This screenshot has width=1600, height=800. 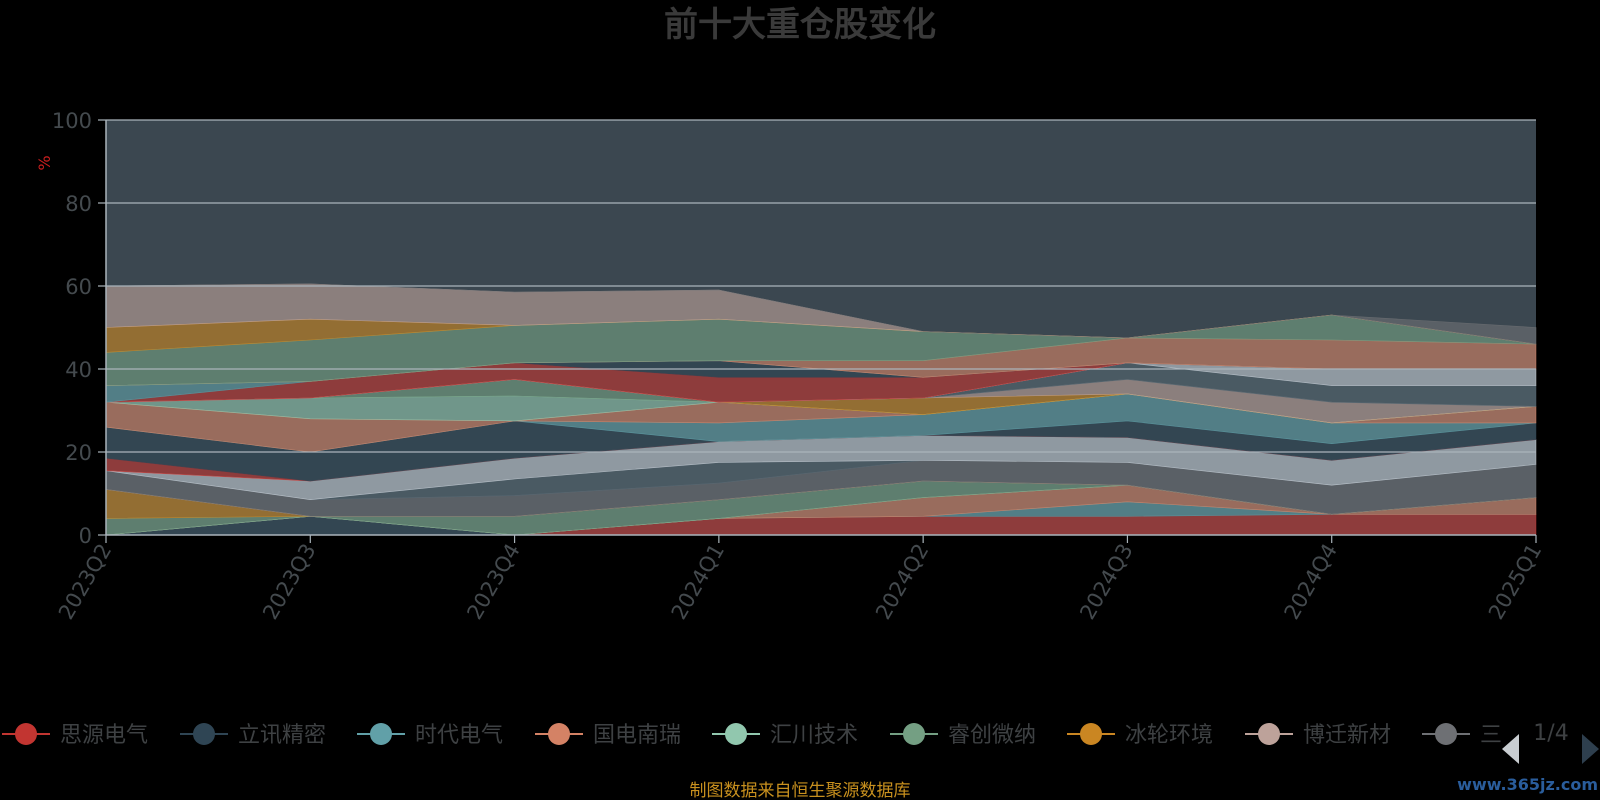 What do you see at coordinates (78, 453) in the screenshot?
I see `y-tick-label: 20` at bounding box center [78, 453].